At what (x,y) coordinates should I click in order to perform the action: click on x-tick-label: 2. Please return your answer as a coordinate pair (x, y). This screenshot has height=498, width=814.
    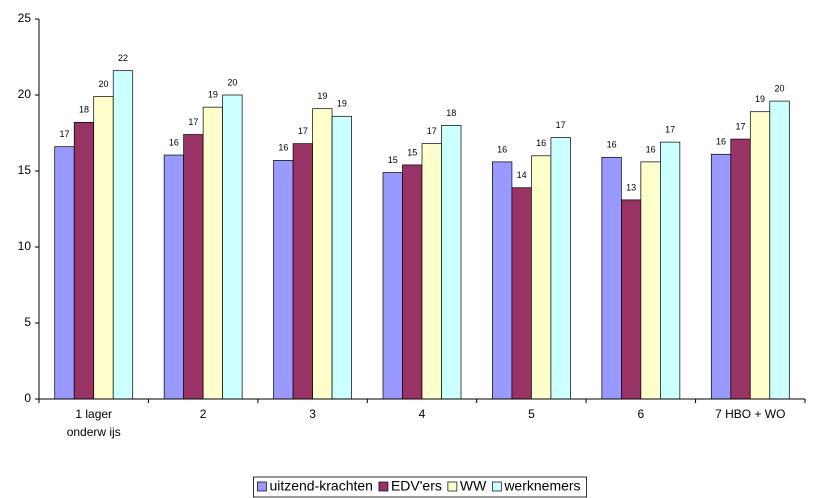
    Looking at the image, I should click on (203, 414).